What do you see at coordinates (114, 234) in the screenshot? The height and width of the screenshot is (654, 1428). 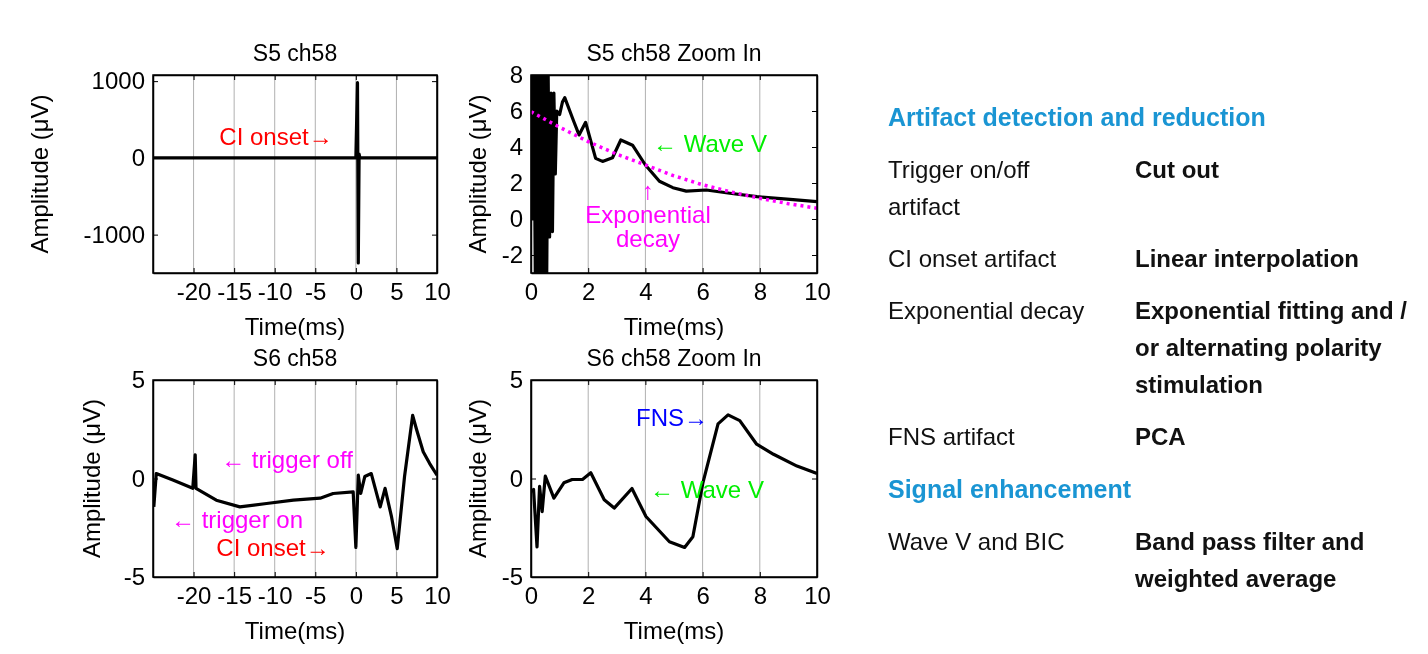 I see `y-tick-label: -1000` at bounding box center [114, 234].